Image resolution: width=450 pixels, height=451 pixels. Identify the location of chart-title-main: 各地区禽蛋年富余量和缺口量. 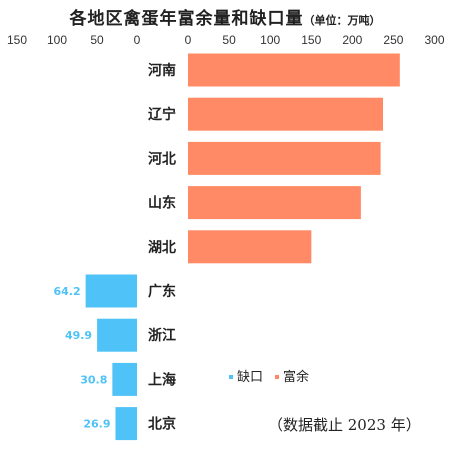
(186, 19).